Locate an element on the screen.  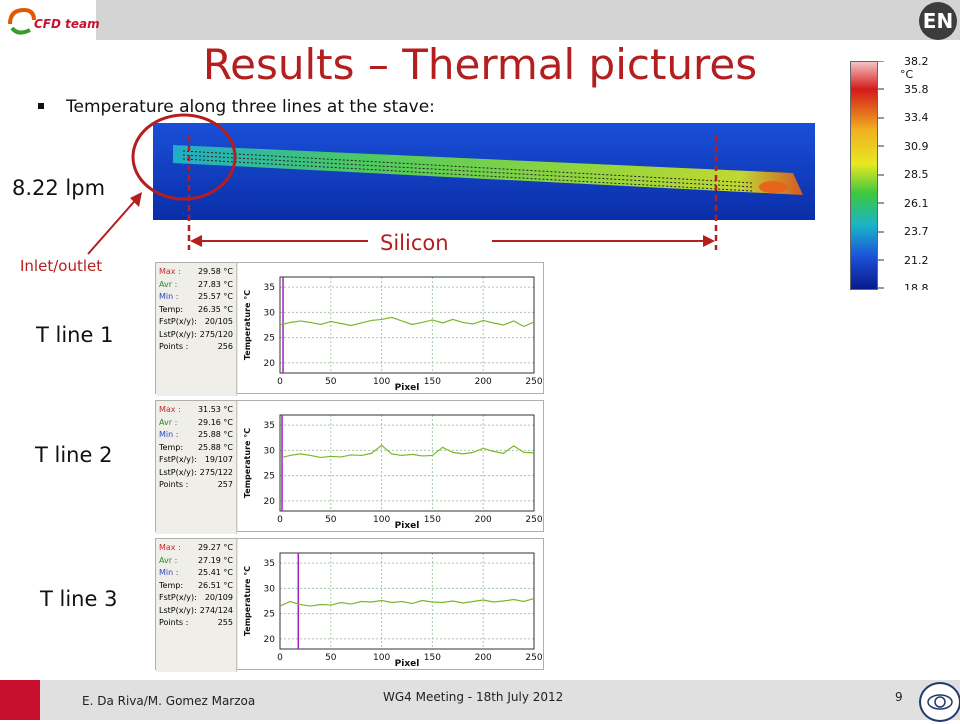
stat-value: 256 is located at coordinates (225, 346).